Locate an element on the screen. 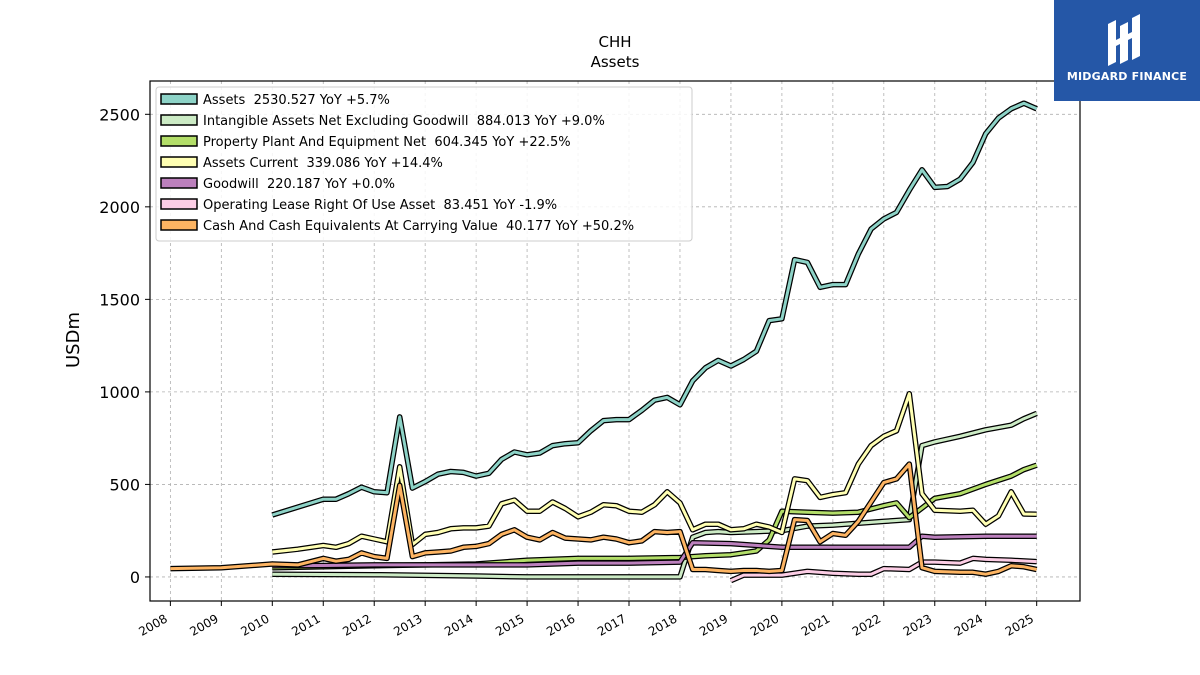  x-tick-label: 2010 is located at coordinates (254, 624).